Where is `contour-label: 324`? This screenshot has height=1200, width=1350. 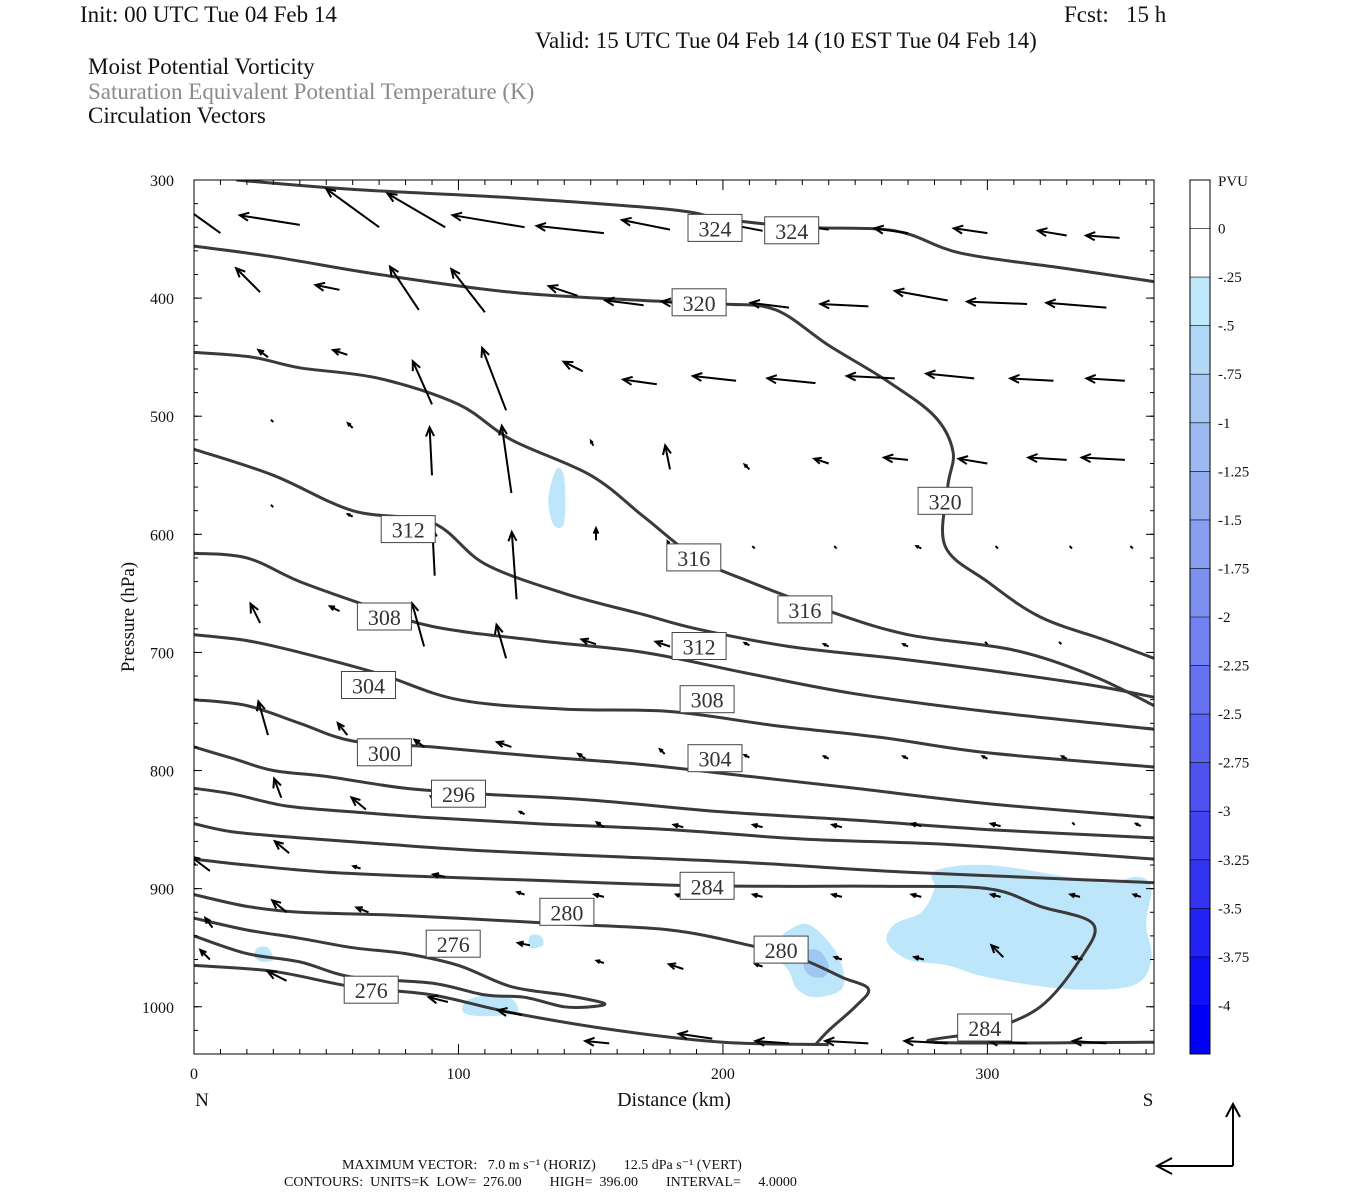
contour-label: 324 is located at coordinates (715, 227).